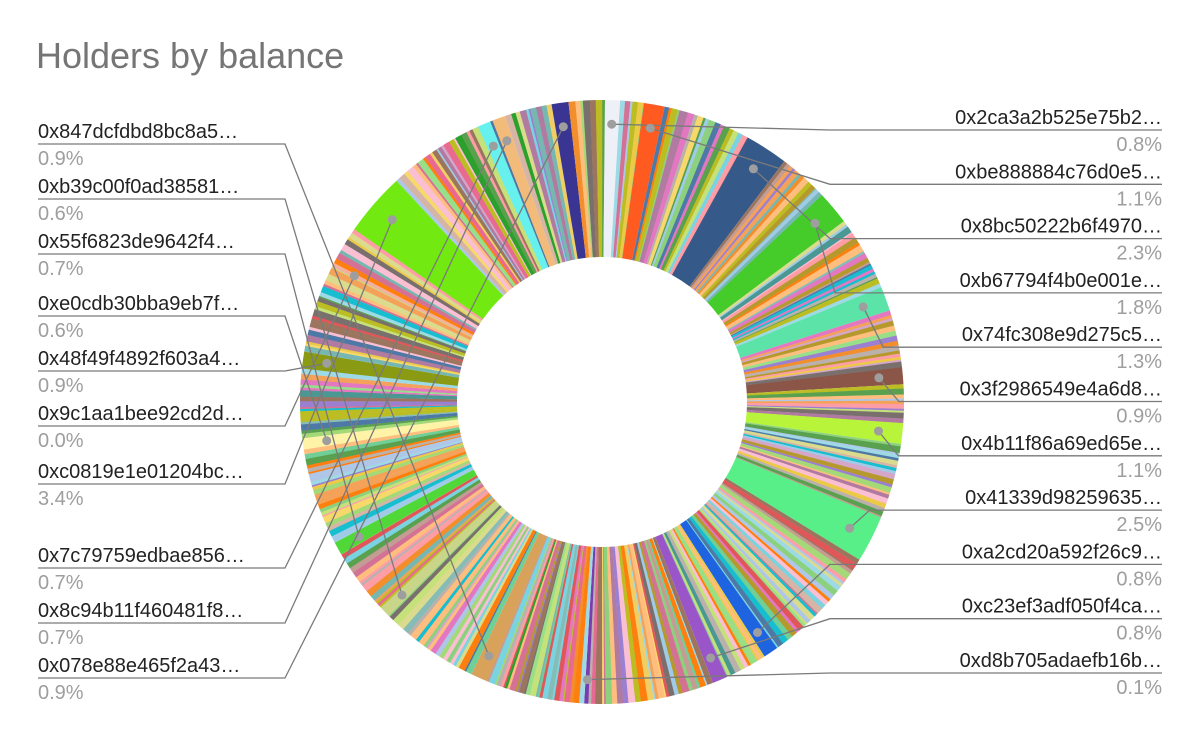  What do you see at coordinates (61, 441) in the screenshot?
I see `slice-label-percent: 0.0%` at bounding box center [61, 441].